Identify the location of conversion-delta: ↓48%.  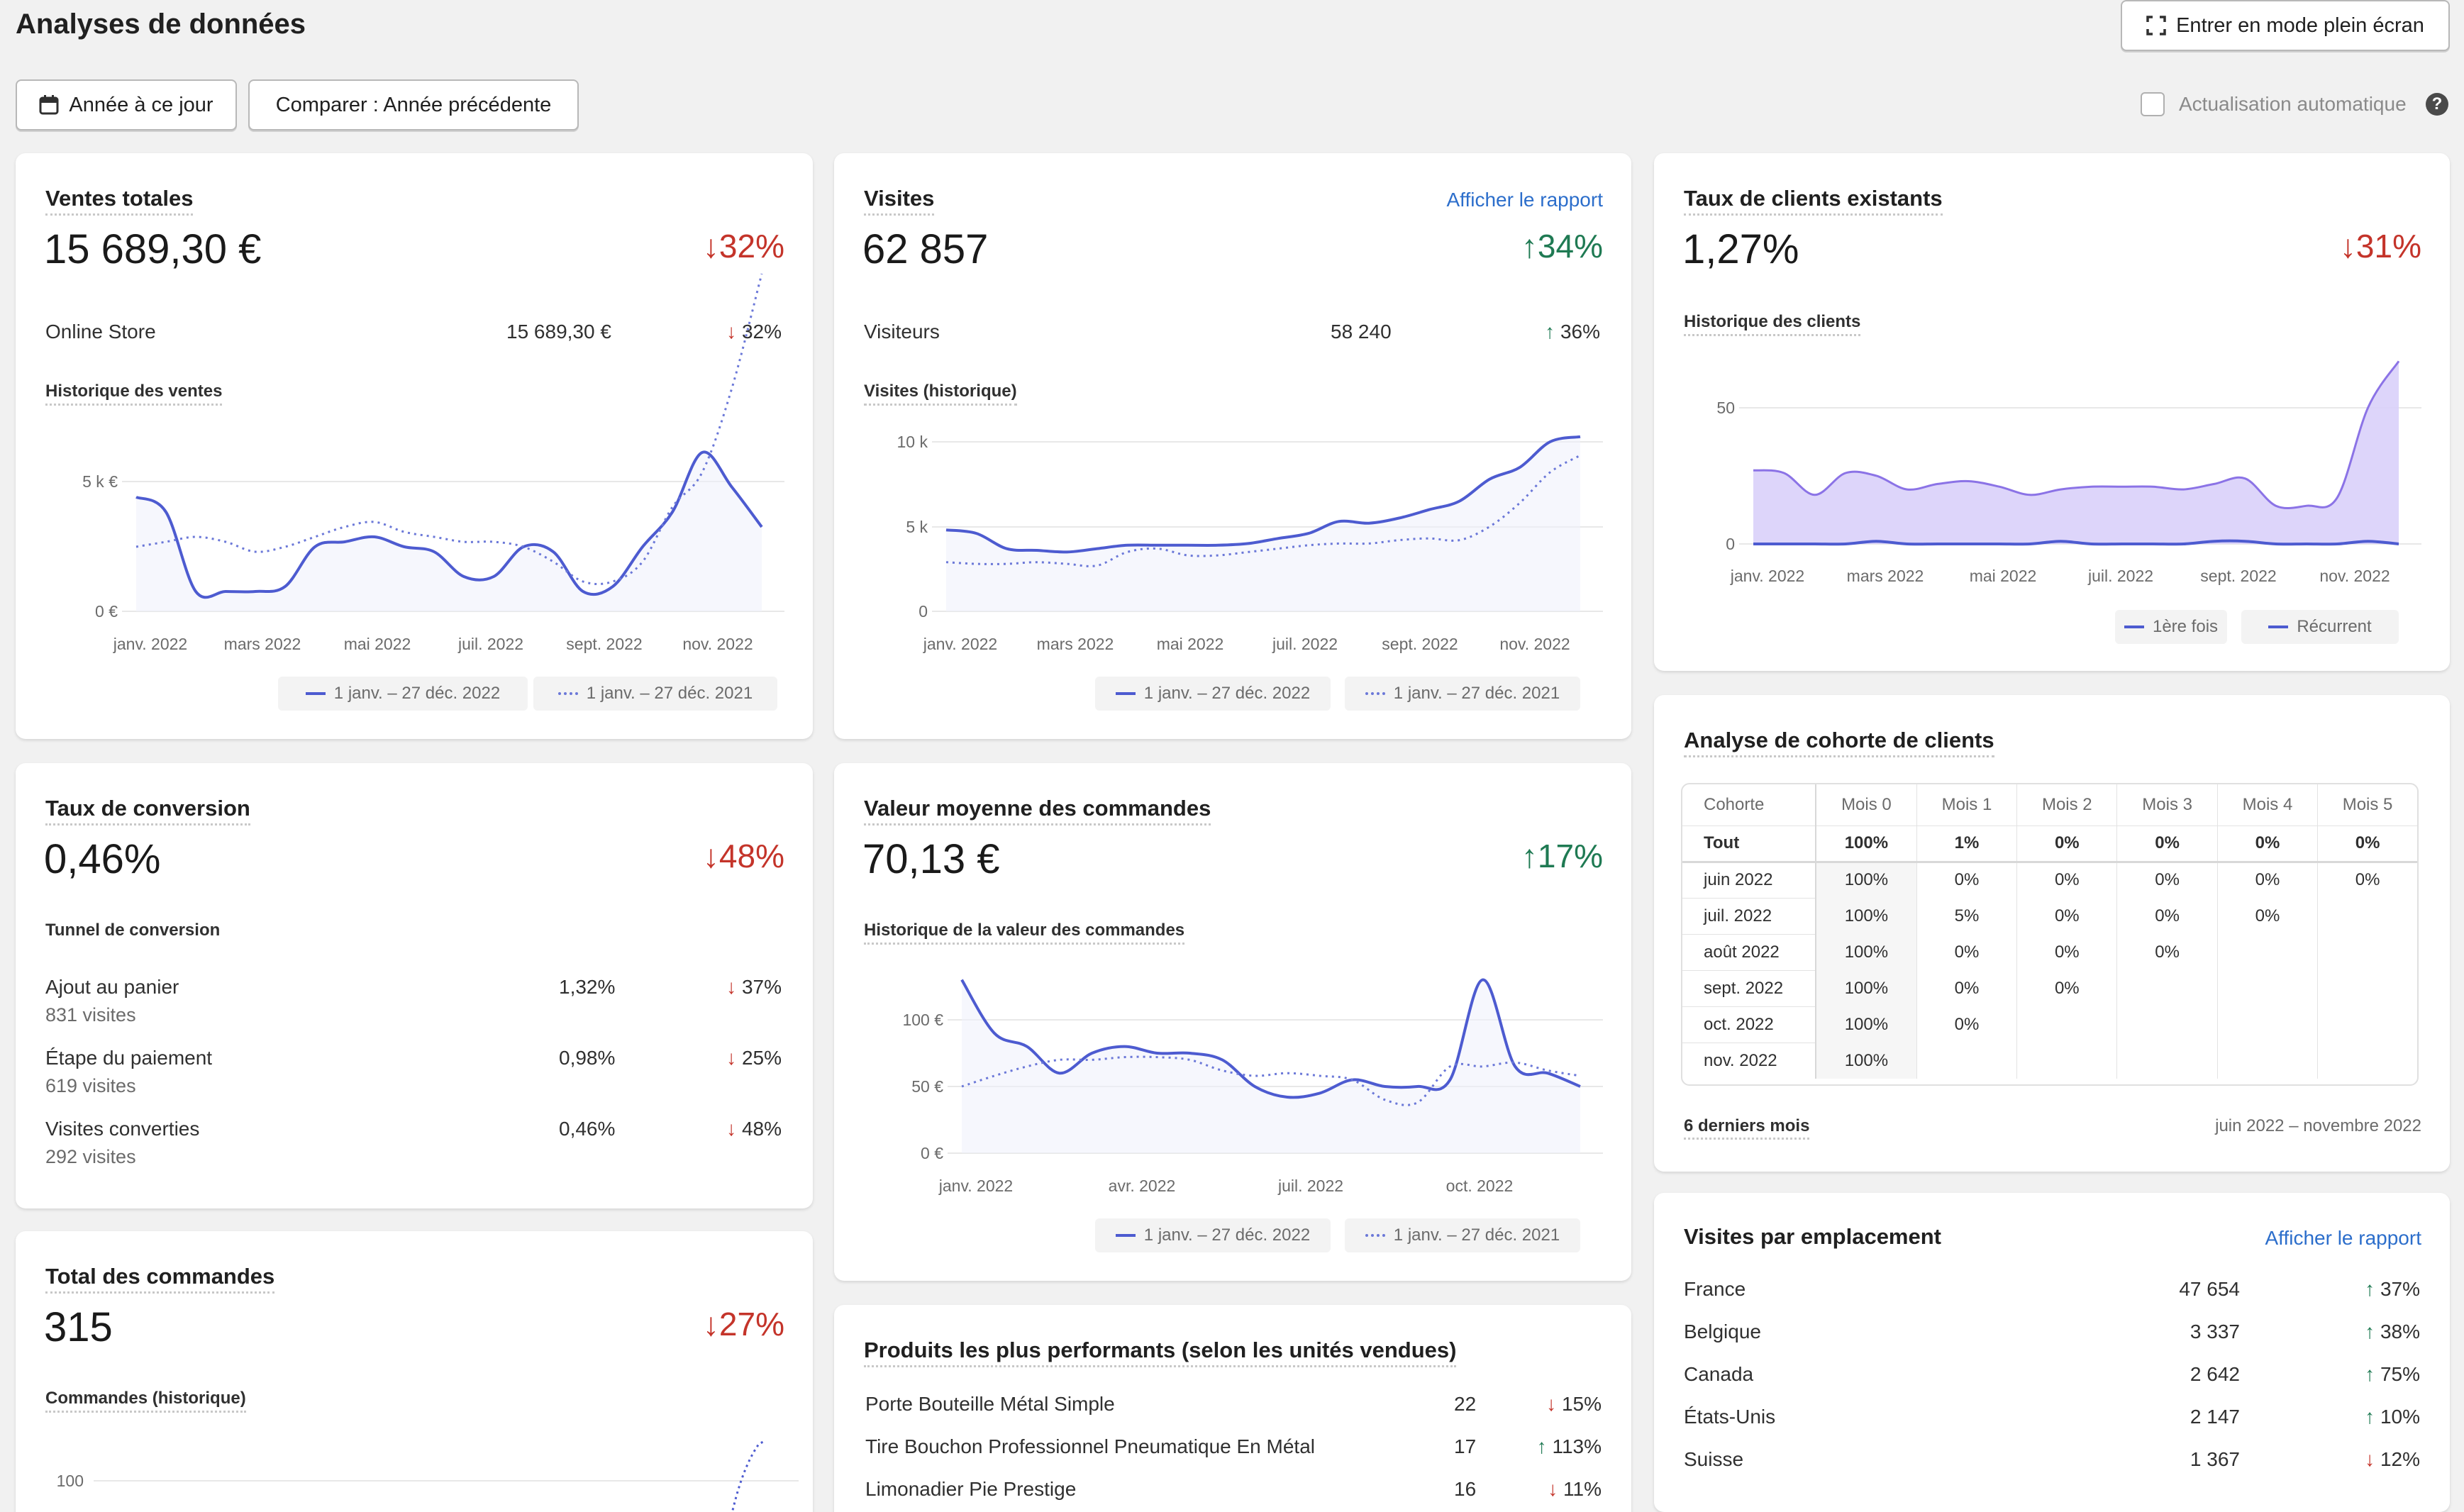
(743, 856).